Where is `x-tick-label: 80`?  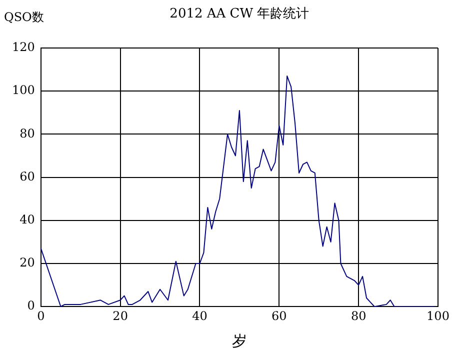 x-tick-label: 80 is located at coordinates (358, 315).